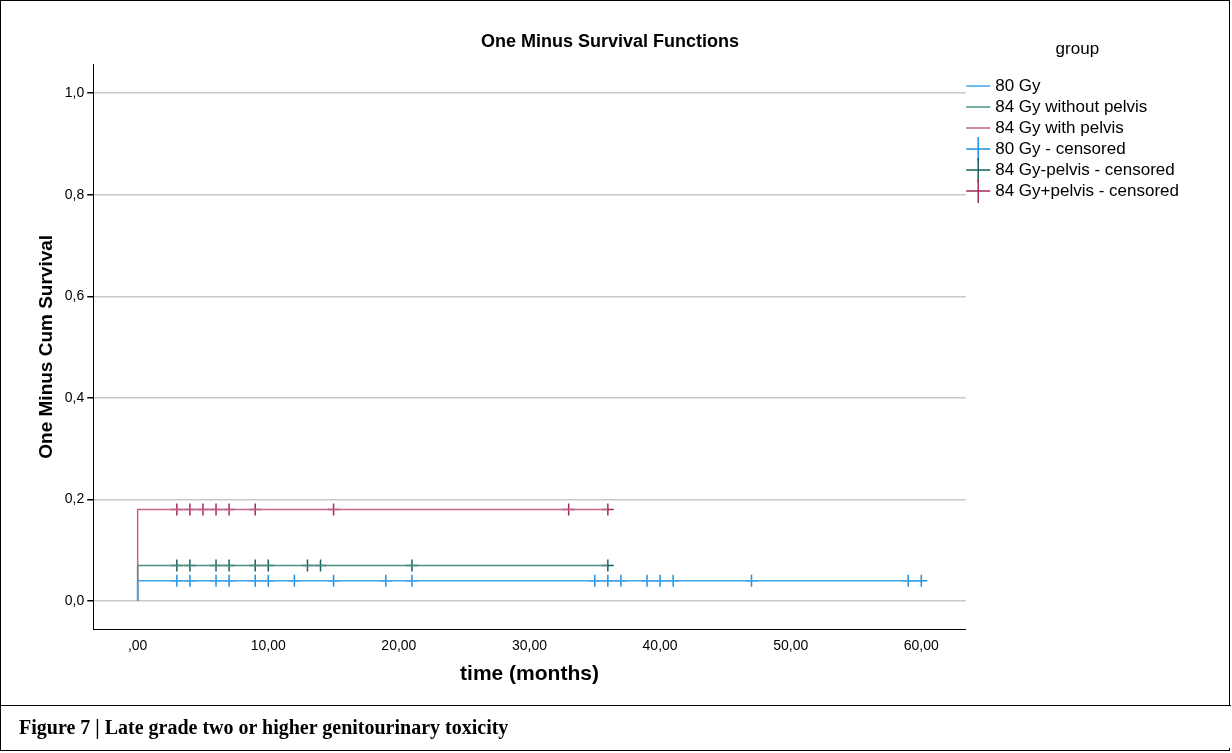 The width and height of the screenshot is (1232, 753). What do you see at coordinates (74, 295) in the screenshot?
I see `y-tick-label: 0,6` at bounding box center [74, 295].